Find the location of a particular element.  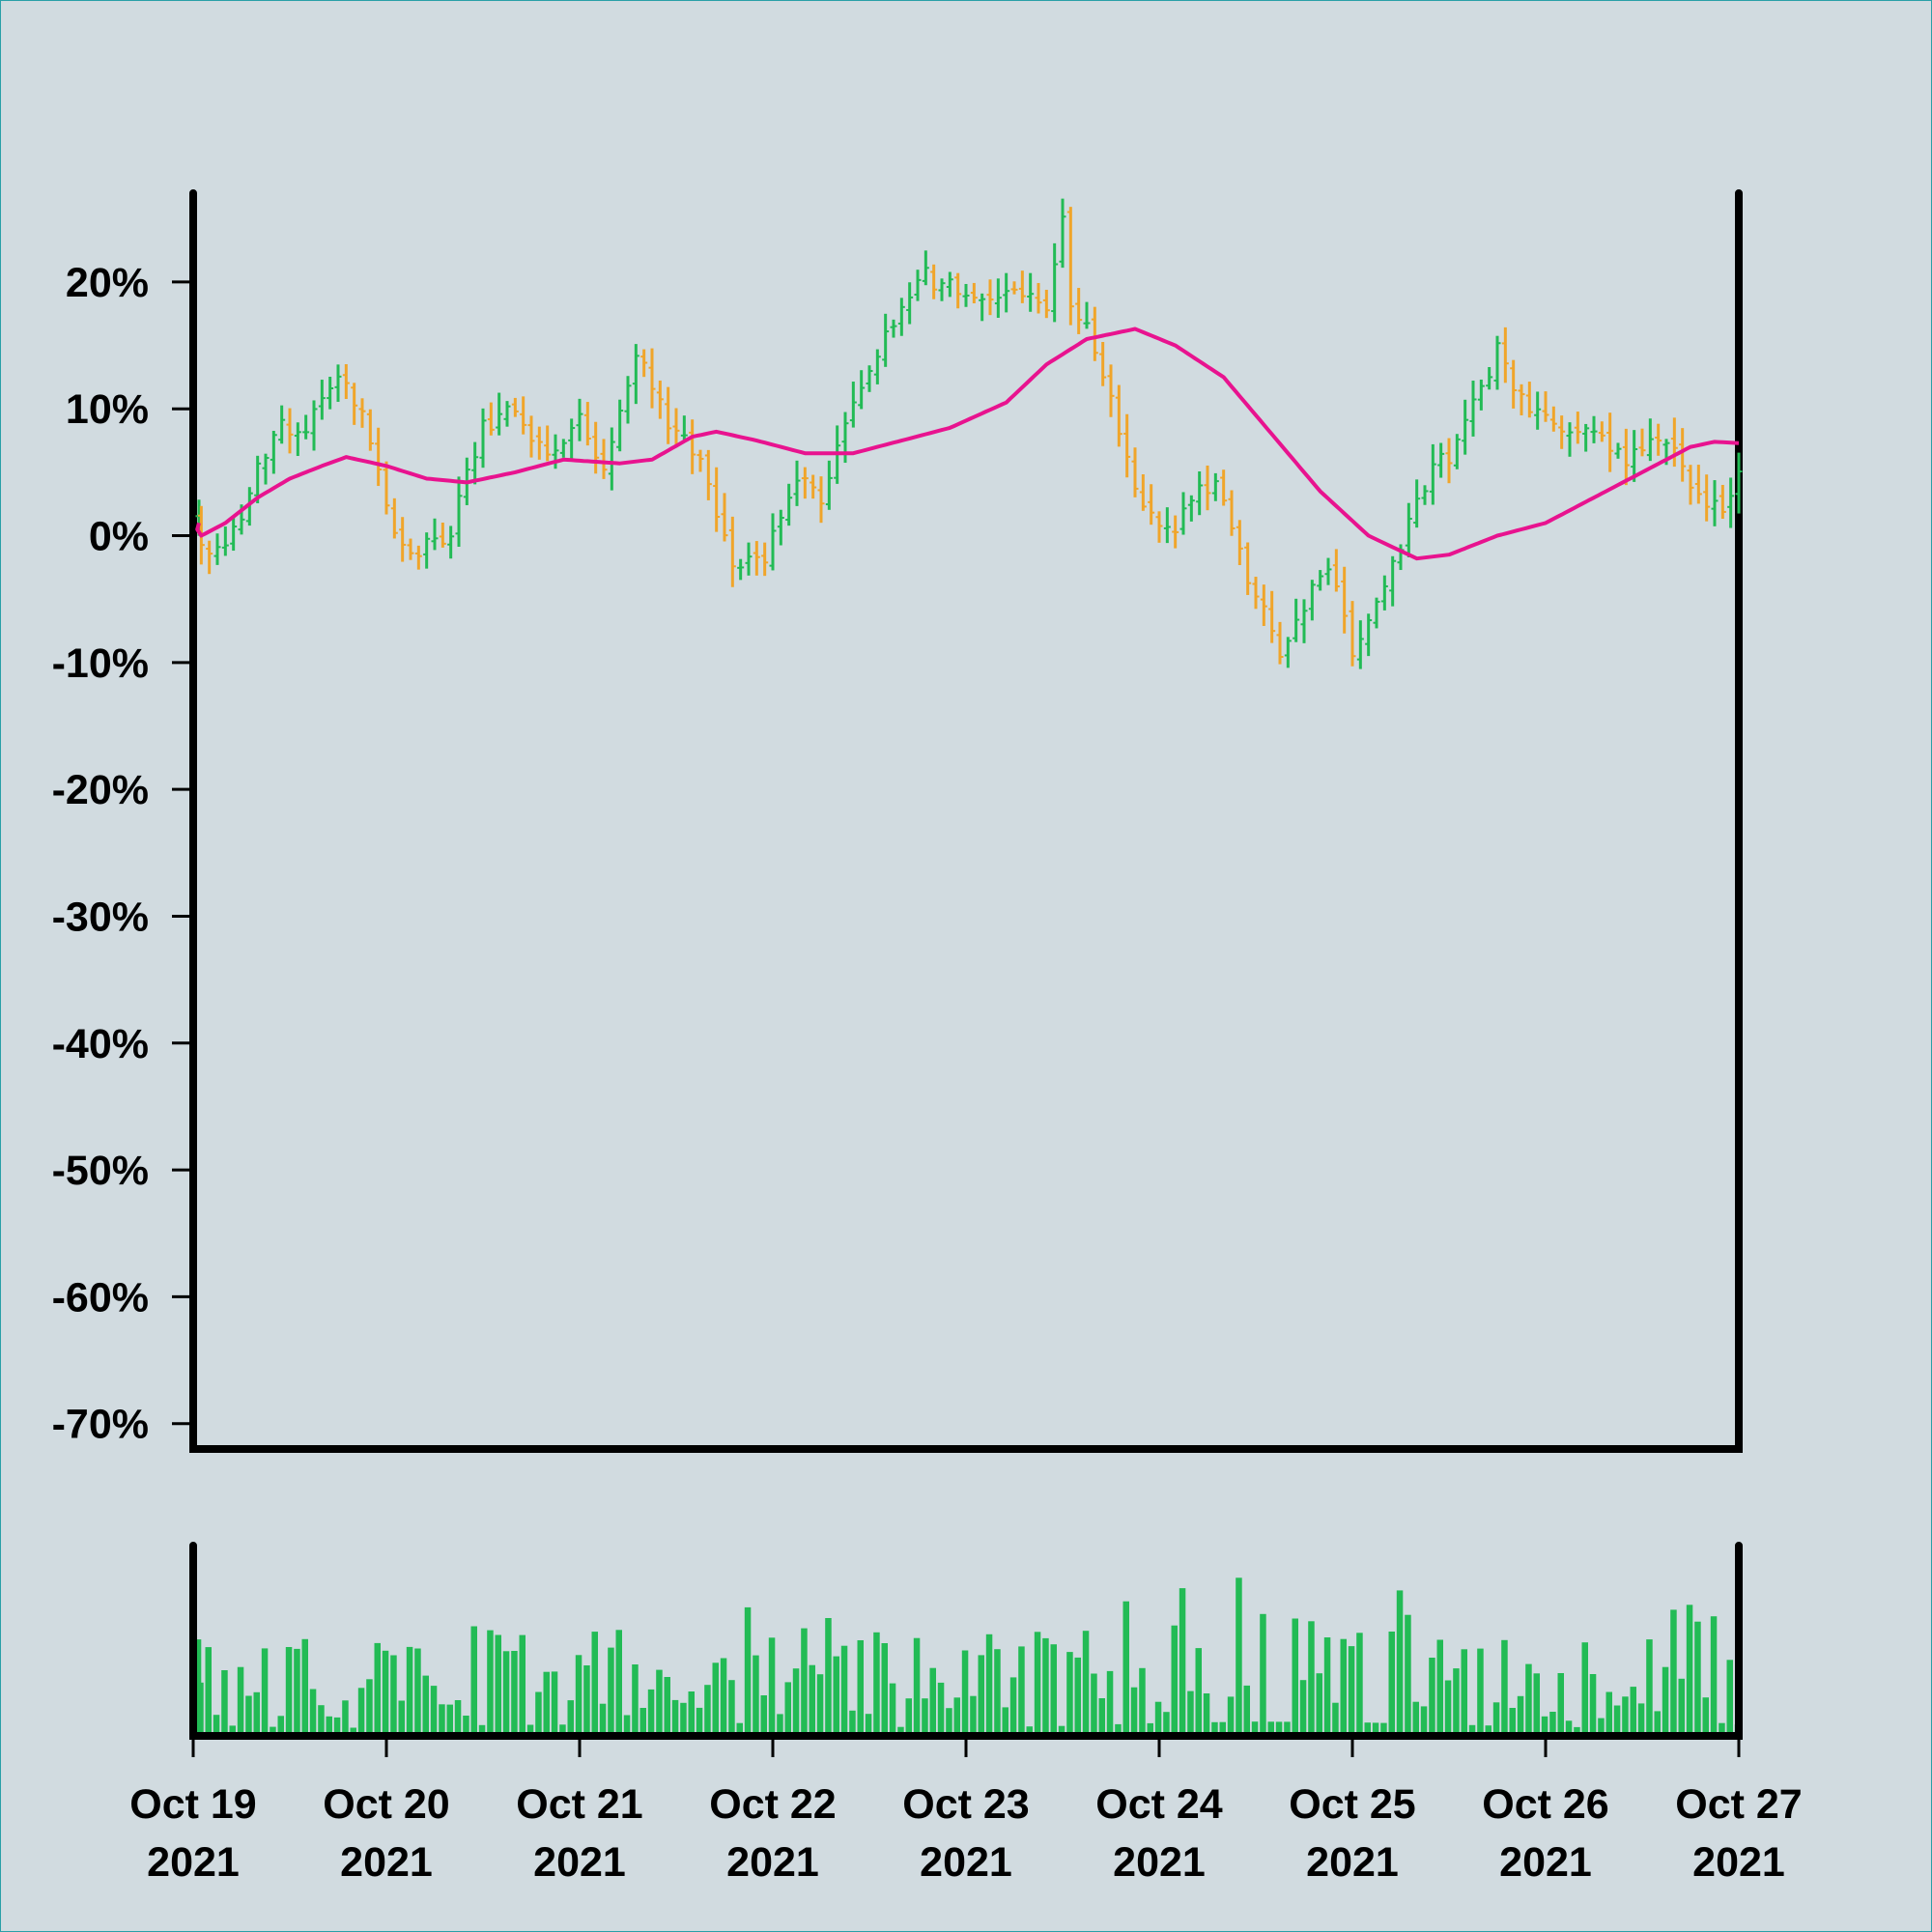

y-tick-label: -60% is located at coordinates (100, 1297).